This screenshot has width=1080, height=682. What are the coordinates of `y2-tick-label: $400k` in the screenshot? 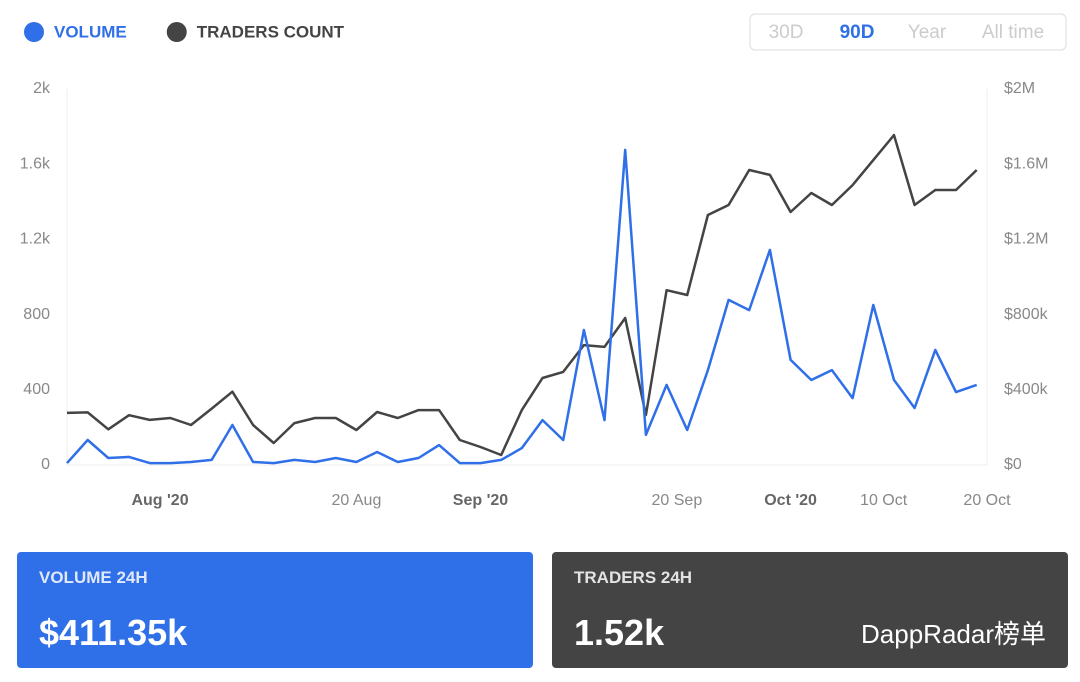 It's located at (1026, 389).